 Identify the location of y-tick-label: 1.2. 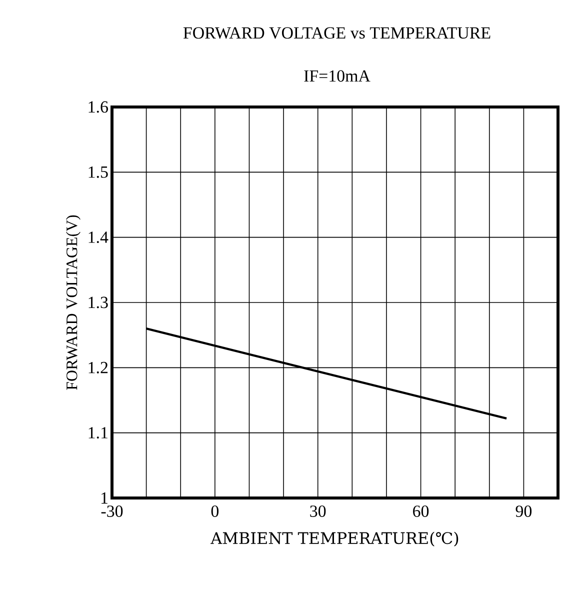
(98, 368).